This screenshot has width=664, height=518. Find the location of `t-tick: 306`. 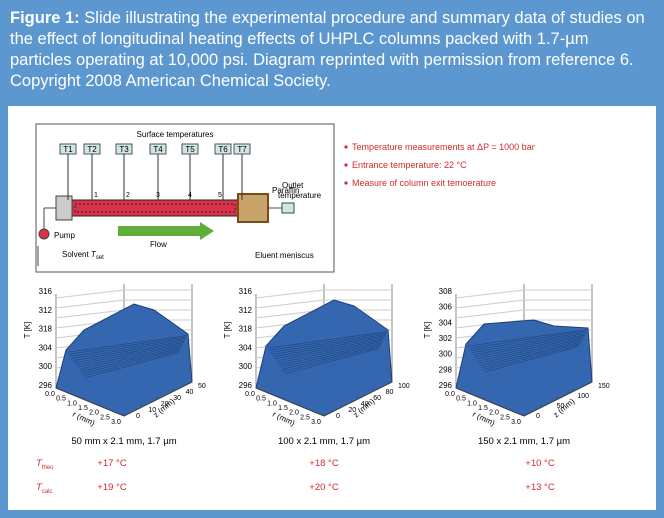

t-tick: 306 is located at coordinates (446, 307).